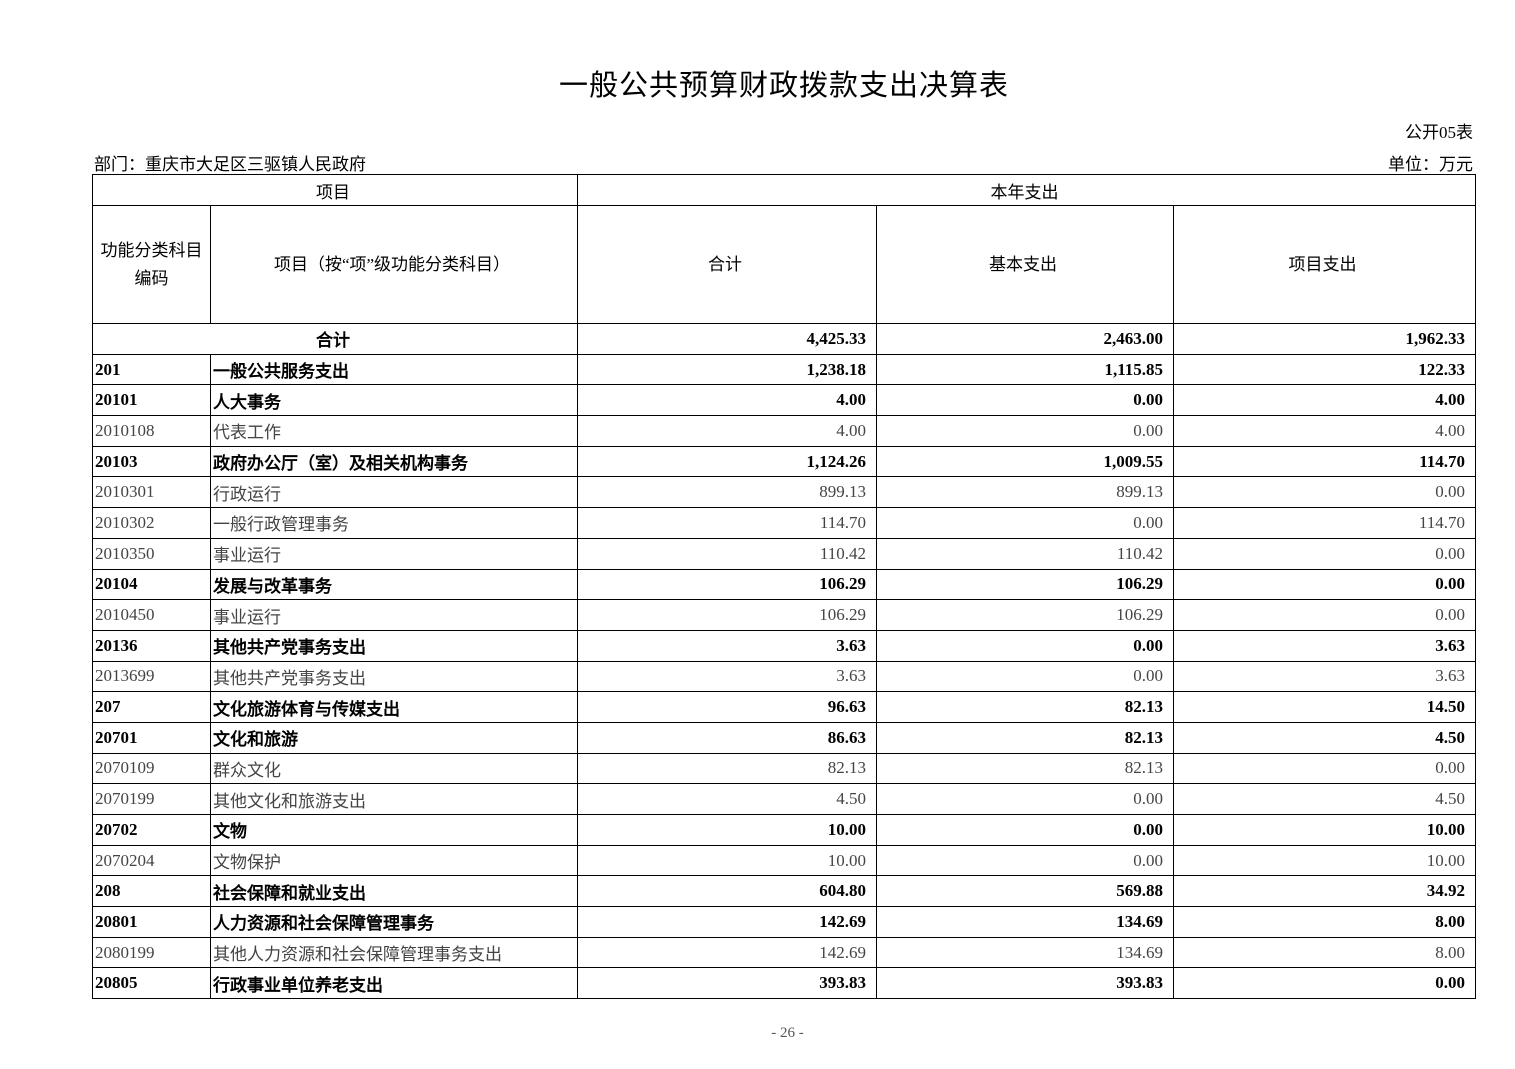 This screenshot has width=1515, height=1069. Describe the element at coordinates (784, 768) in the screenshot. I see `table-row: 2070109 群众文化 82.13 82.13 0.00` at that location.